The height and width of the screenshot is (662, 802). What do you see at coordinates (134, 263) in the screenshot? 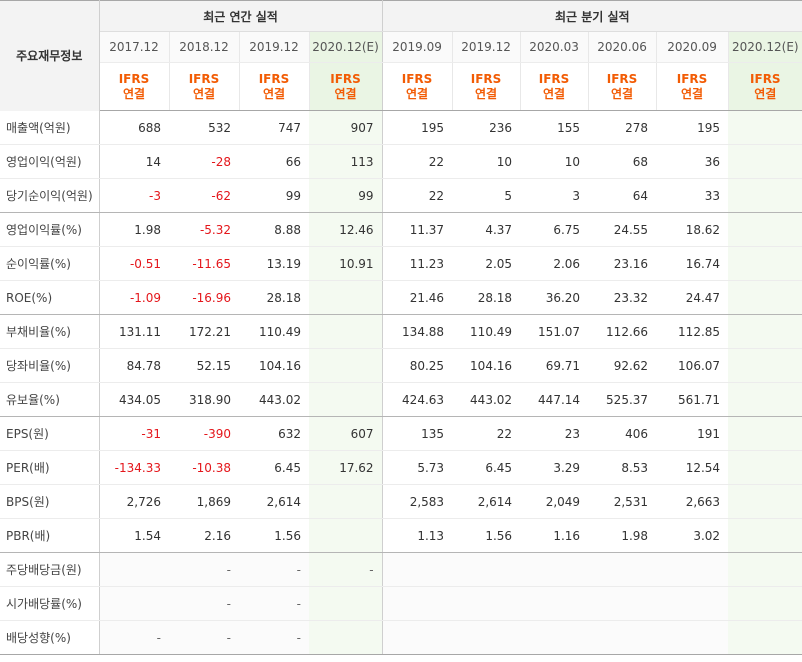
I see `annual-value-cell: -0.51` at bounding box center [134, 263].